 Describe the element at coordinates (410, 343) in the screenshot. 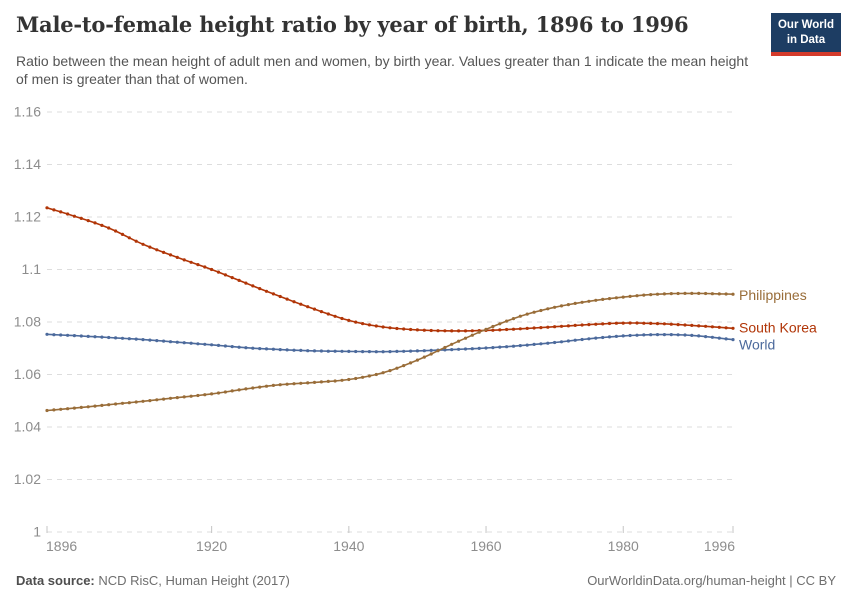

I see `series-world: World` at that location.